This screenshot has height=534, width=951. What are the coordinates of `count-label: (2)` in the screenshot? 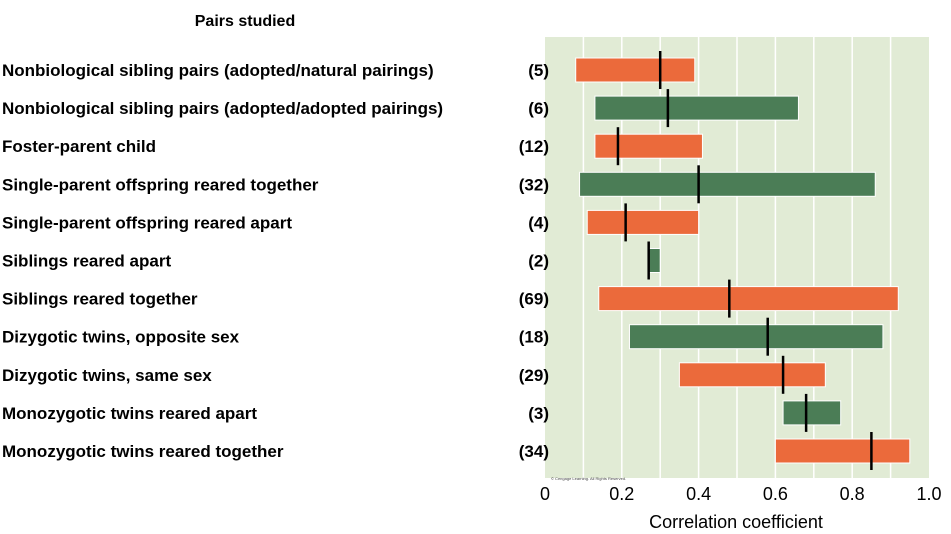 It's located at (538, 261).